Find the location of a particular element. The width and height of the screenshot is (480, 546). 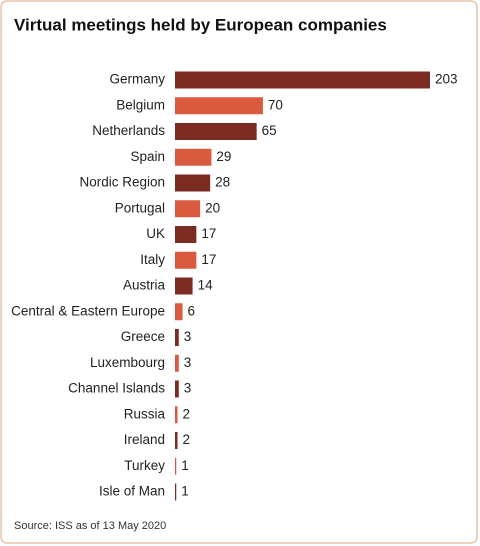

value-label: 20 is located at coordinates (212, 207).